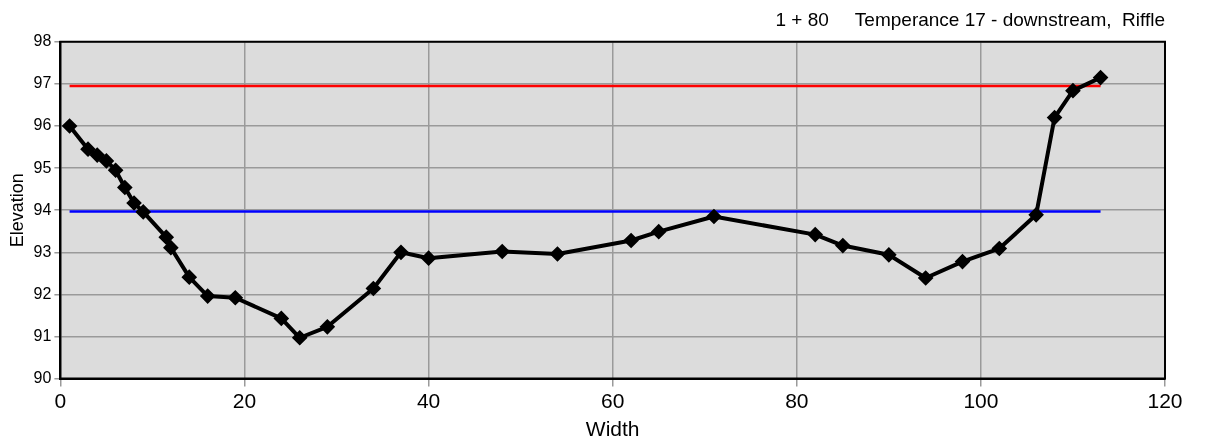 This screenshot has height=445, width=1205. What do you see at coordinates (1165, 400) in the screenshot?
I see `x-tick-label: 120` at bounding box center [1165, 400].